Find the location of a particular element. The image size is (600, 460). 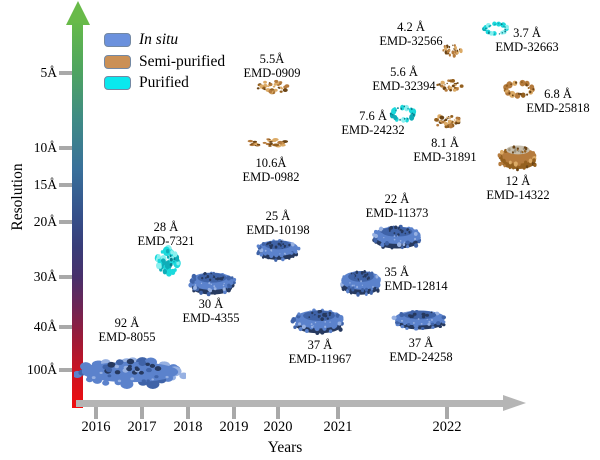

point-emd-id: EMD-14322 is located at coordinates (518, 195).